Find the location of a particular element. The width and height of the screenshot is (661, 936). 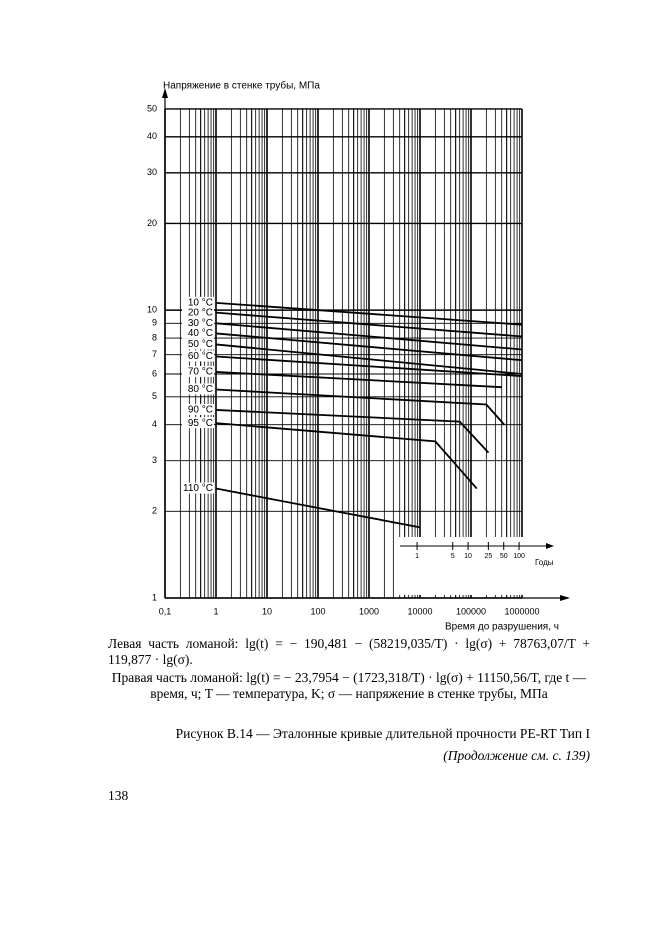

curve-label: 20 °C is located at coordinates (200, 312).